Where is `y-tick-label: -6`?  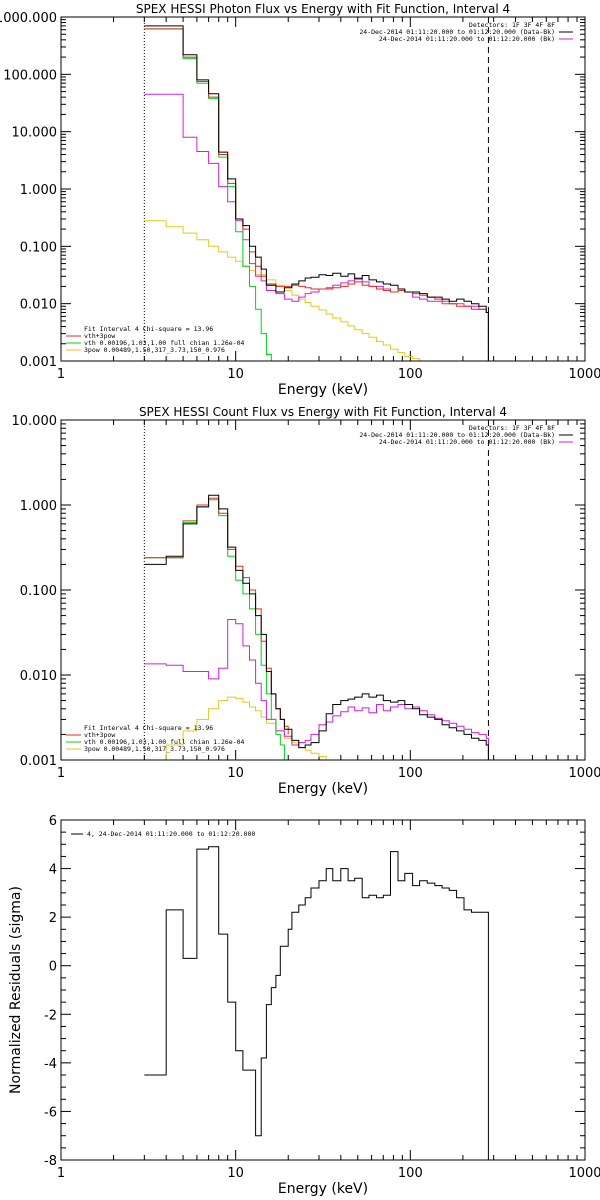
y-tick-label: -6 is located at coordinates (50, 1112).